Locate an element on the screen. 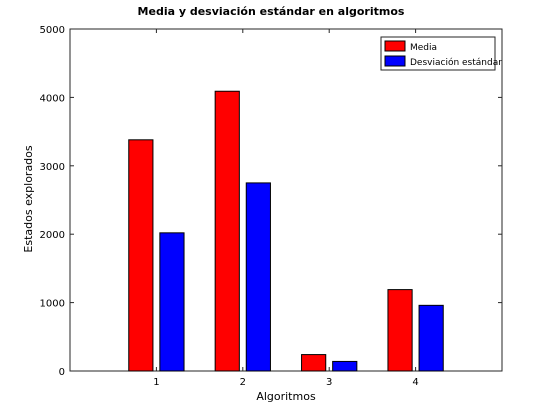 This screenshot has height=419, width=553. legend-label: Media is located at coordinates (423, 48).